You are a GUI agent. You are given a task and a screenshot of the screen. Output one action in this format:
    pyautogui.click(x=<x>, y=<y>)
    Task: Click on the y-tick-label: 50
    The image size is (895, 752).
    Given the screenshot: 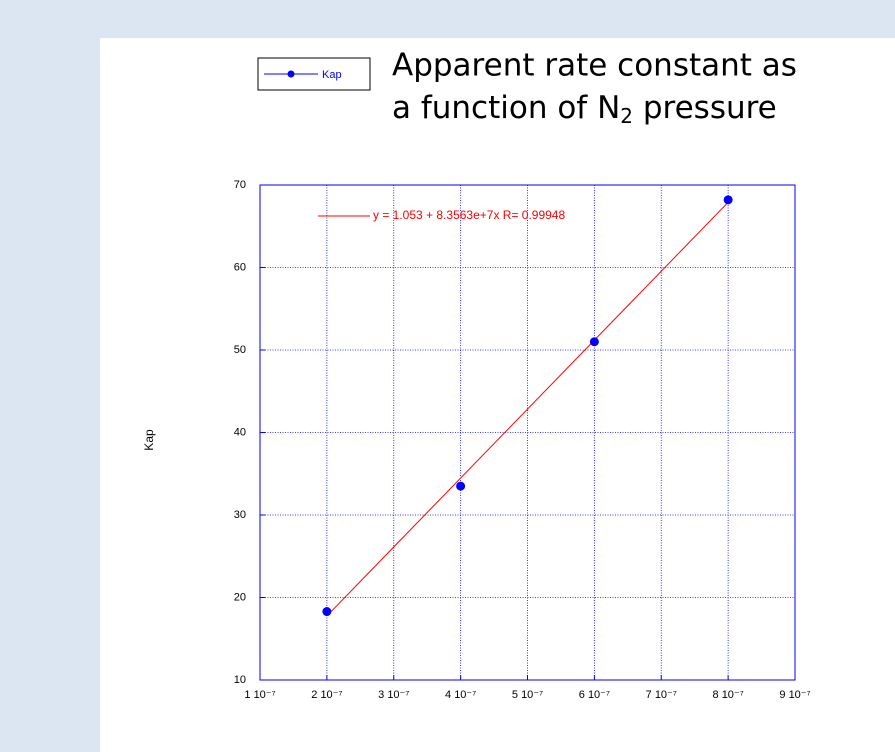 What is the action you would take?
    pyautogui.click(x=240, y=350)
    